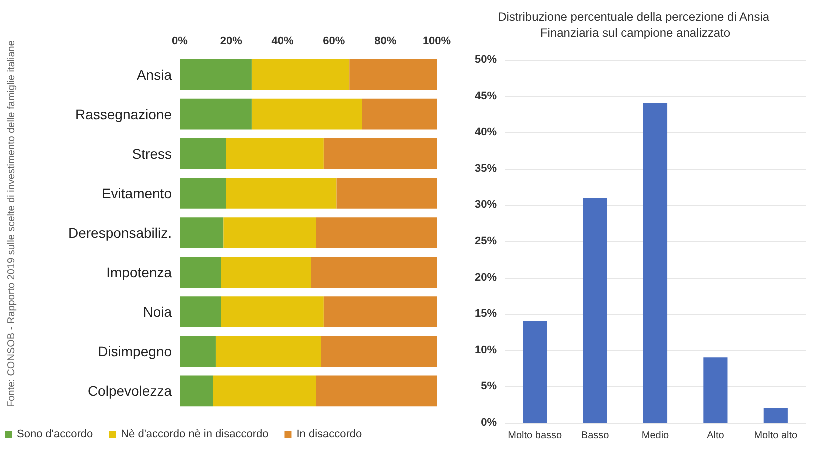 This screenshot has height=449, width=816. Describe the element at coordinates (635, 25) in the screenshot. I see `chart-title: Distribuzione percentuale della percezione di Ansia Finanziaria sul campione analizzato` at that location.